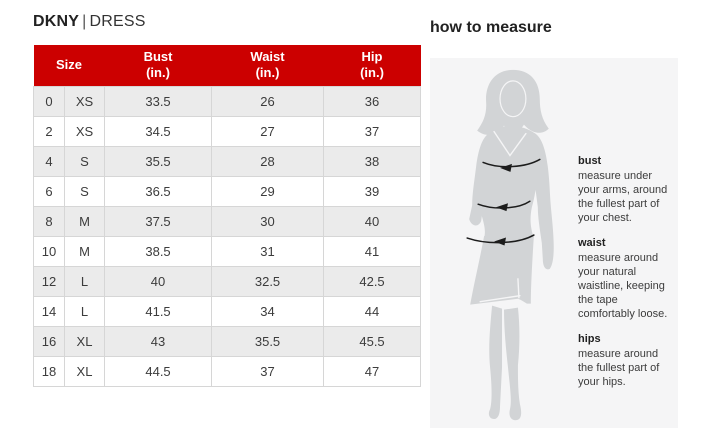 The height and width of the screenshot is (445, 720). I want to click on hip-cell: 42.5, so click(372, 281).